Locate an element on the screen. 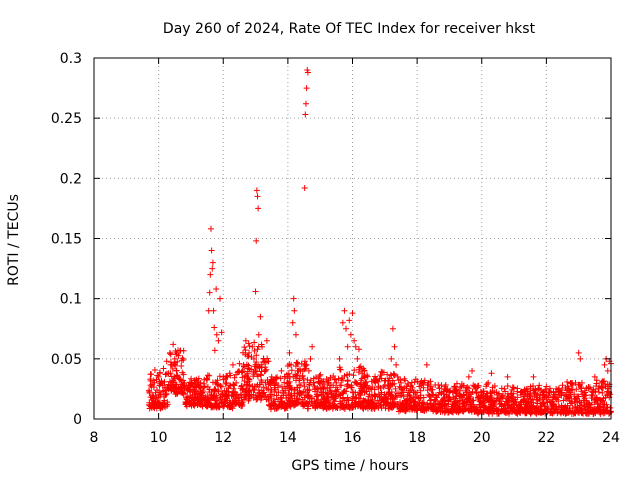  y-tick-label: 0.2 is located at coordinates (71, 179).